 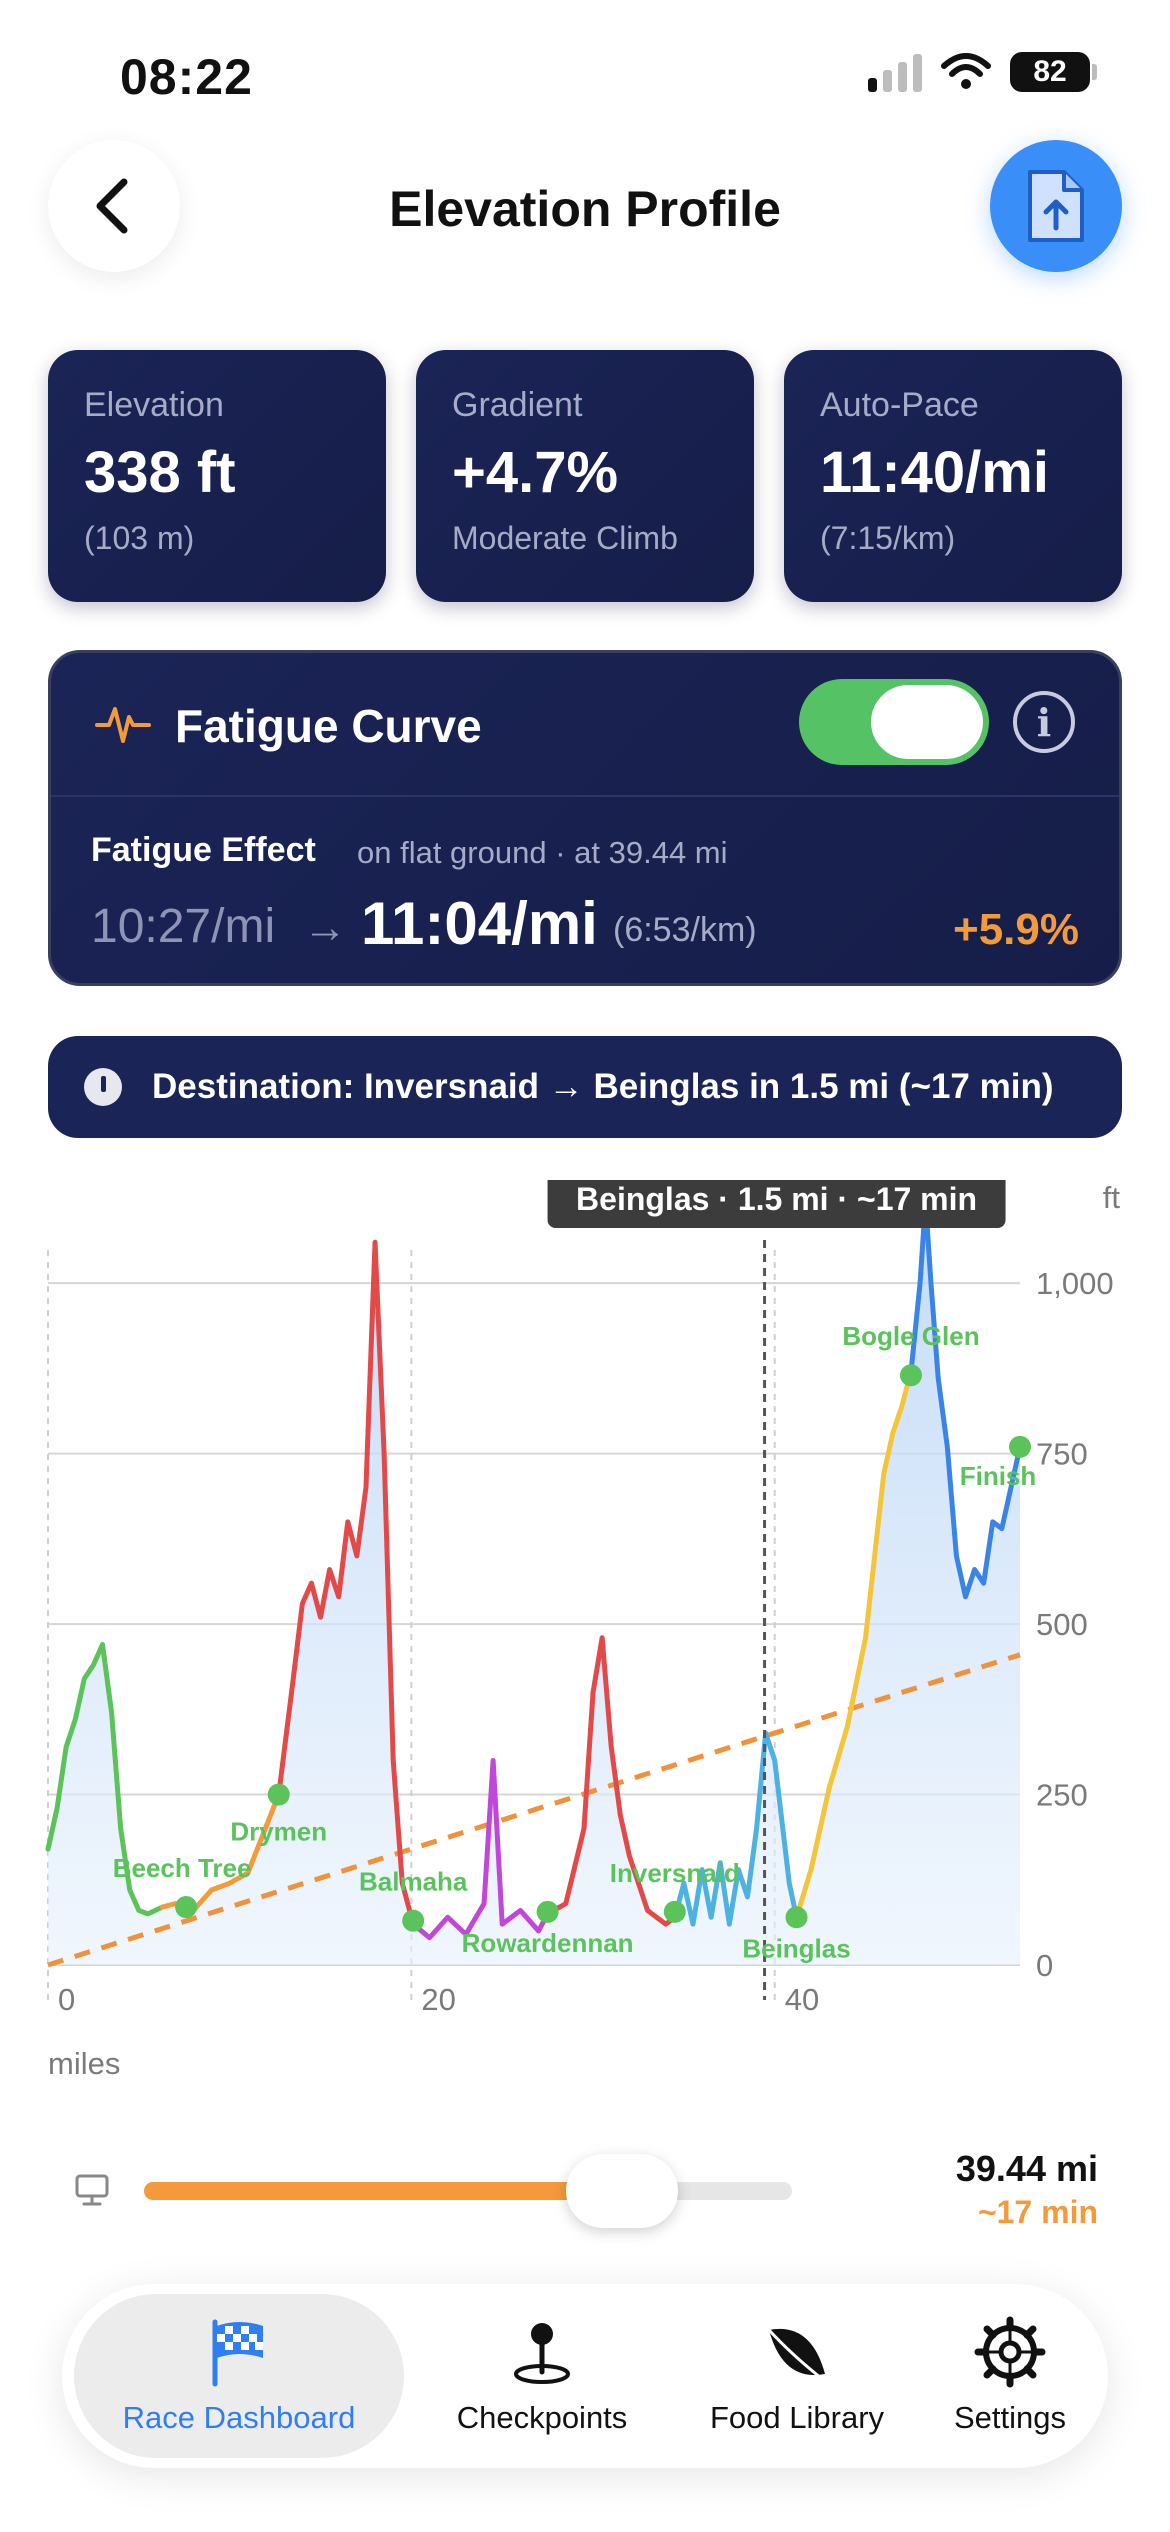 I want to click on tab-label: Settings, so click(x=1009, y=2417).